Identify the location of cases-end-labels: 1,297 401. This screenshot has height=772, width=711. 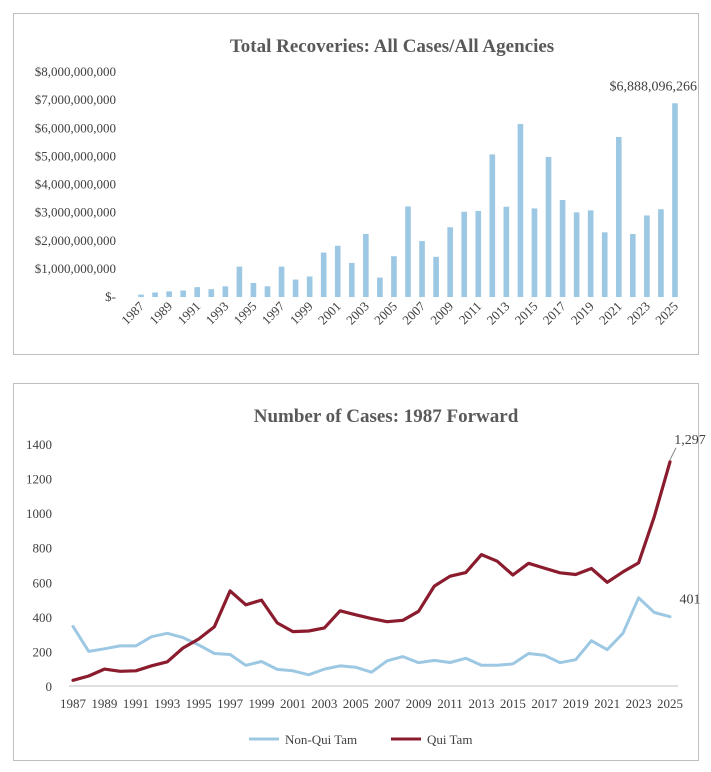
(687, 520).